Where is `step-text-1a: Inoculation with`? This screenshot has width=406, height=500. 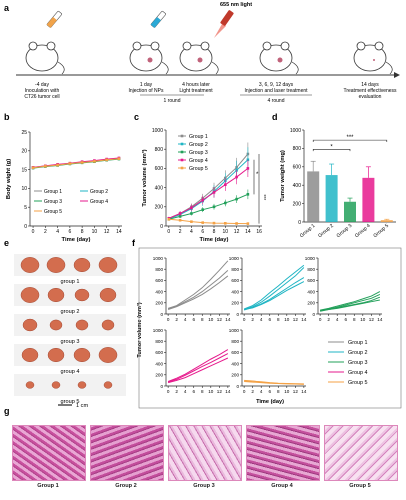
step-text-1a: Inoculation with is located at coordinates (42, 91).